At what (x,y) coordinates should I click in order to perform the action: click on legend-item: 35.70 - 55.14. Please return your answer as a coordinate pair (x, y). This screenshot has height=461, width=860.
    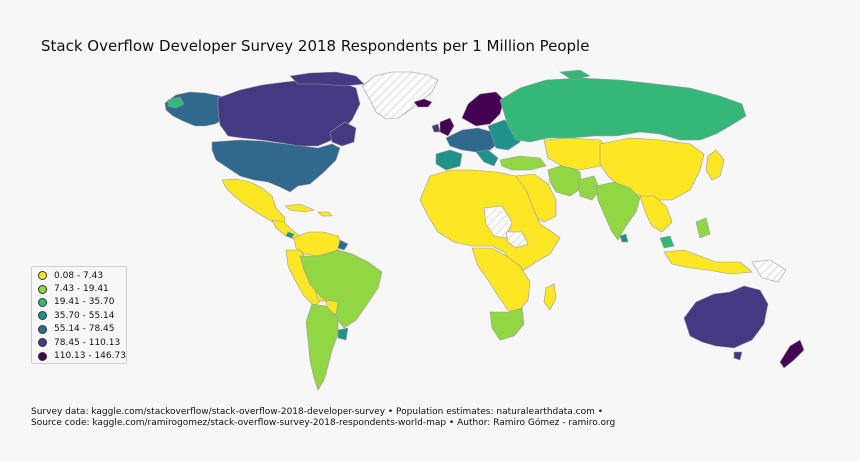
    Looking at the image, I should click on (82, 315).